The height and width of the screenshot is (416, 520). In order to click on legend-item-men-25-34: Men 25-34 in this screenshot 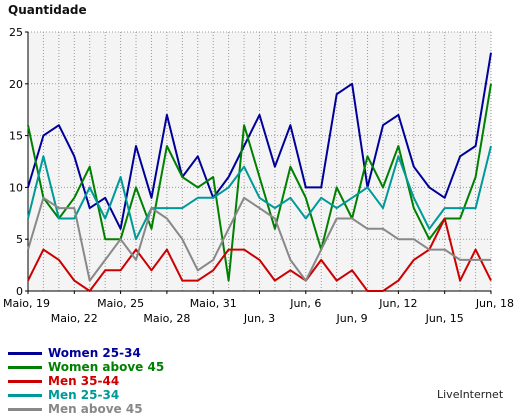, I will do `click(86, 395)`.